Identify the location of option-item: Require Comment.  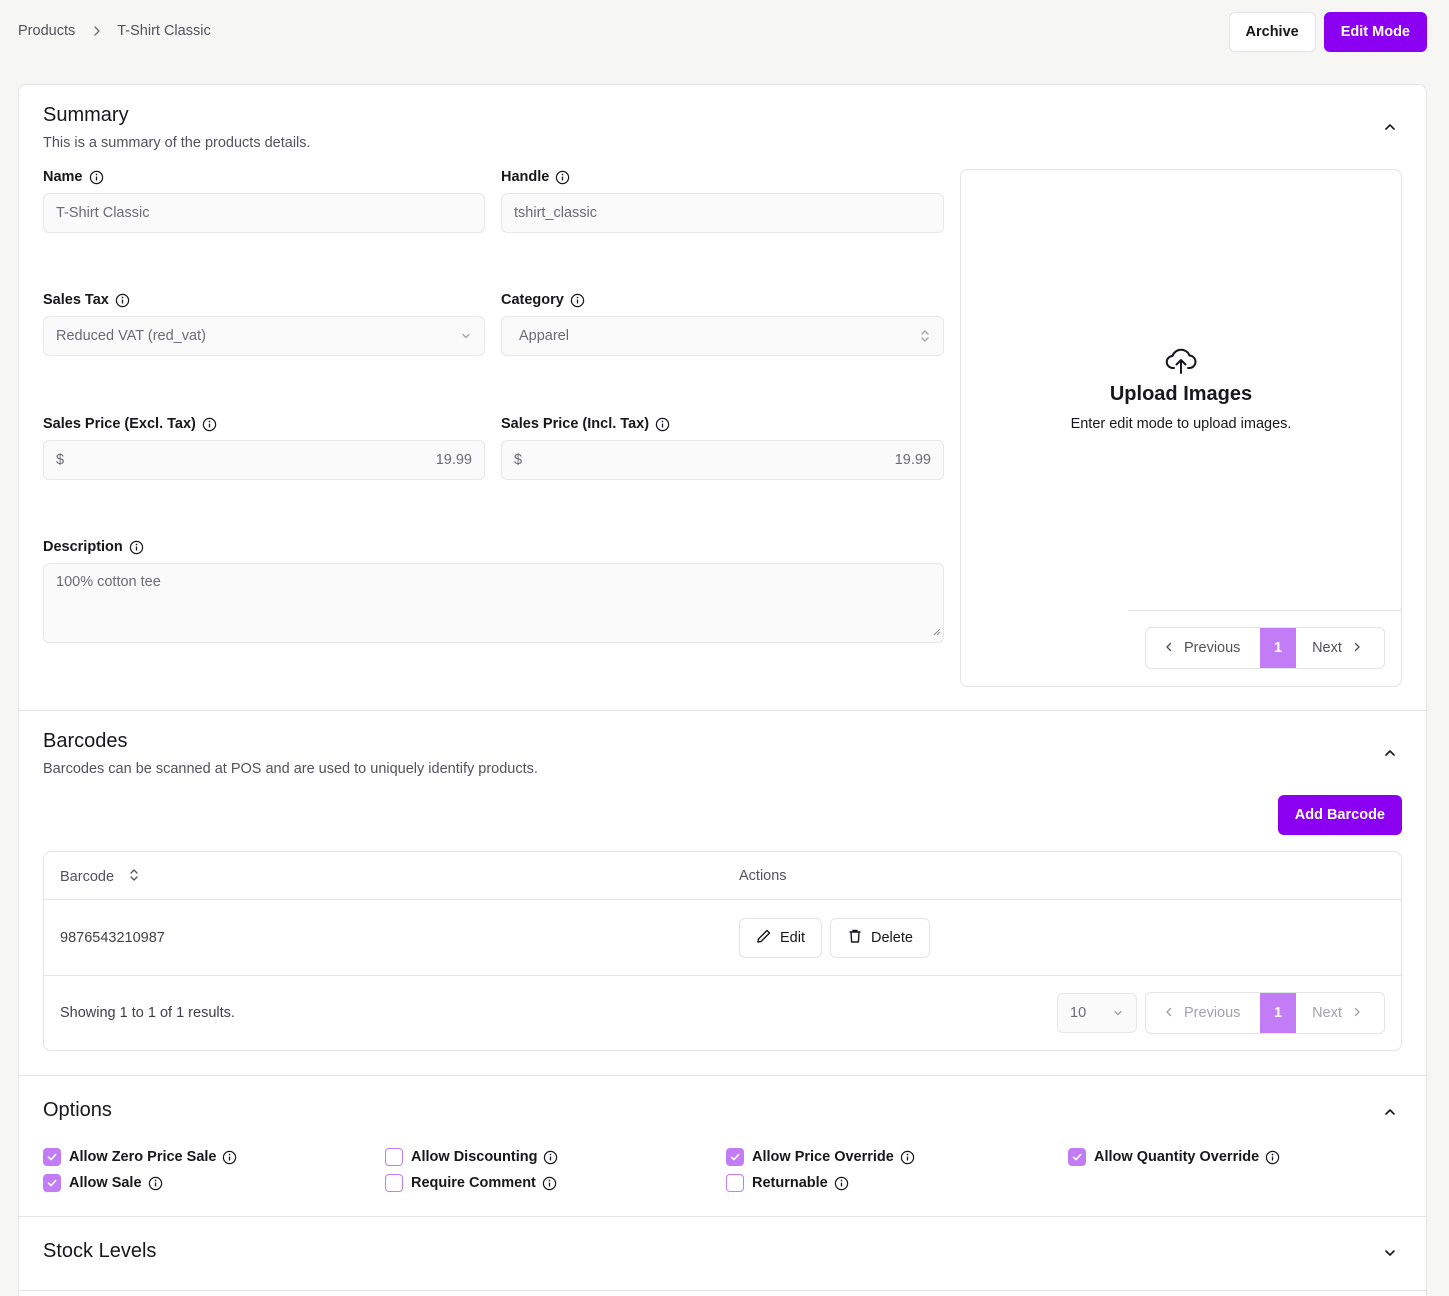
(471, 1183).